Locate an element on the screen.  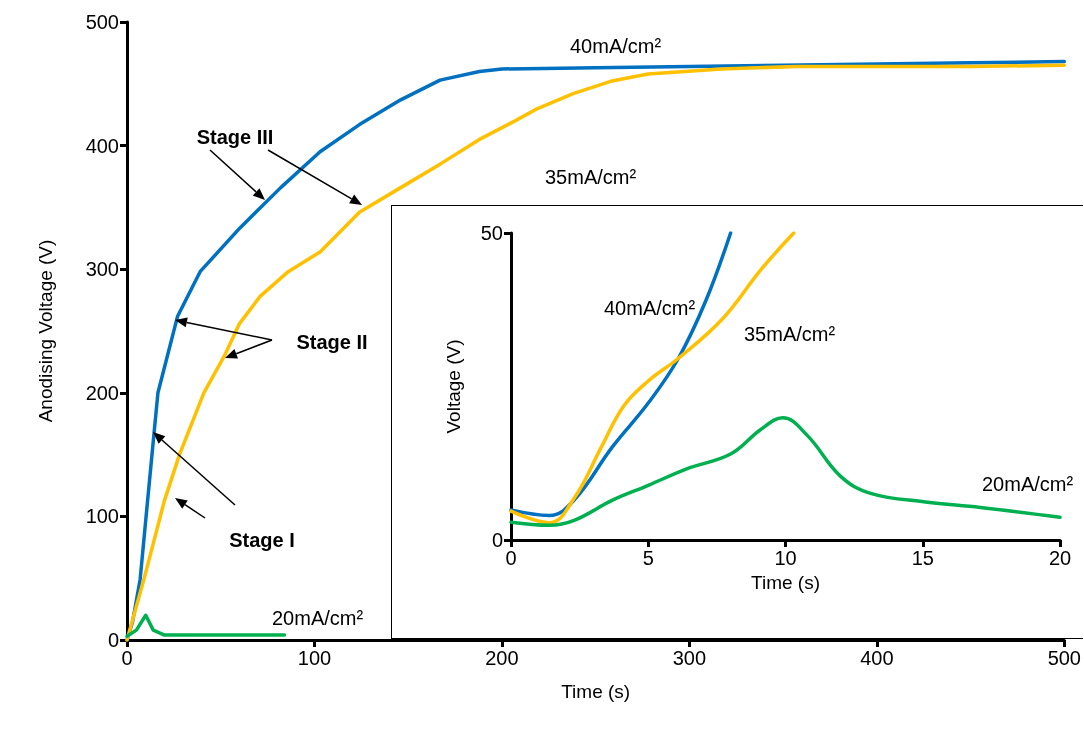
y-tick-label: 400 is located at coordinates (102, 145).